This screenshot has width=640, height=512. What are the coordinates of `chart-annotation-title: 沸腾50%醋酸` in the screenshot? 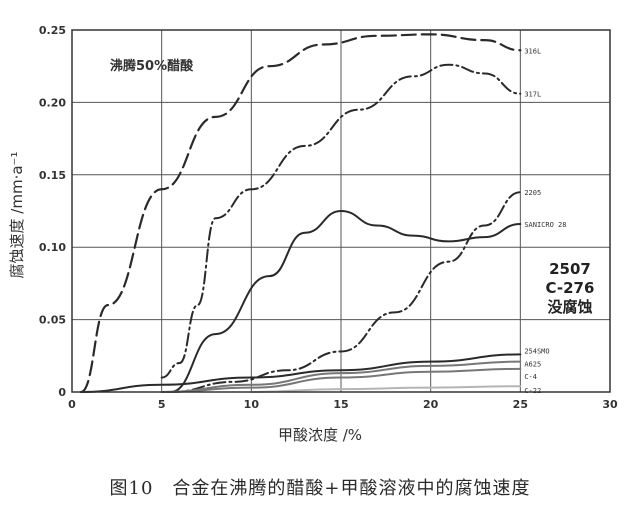 It's located at (152, 66).